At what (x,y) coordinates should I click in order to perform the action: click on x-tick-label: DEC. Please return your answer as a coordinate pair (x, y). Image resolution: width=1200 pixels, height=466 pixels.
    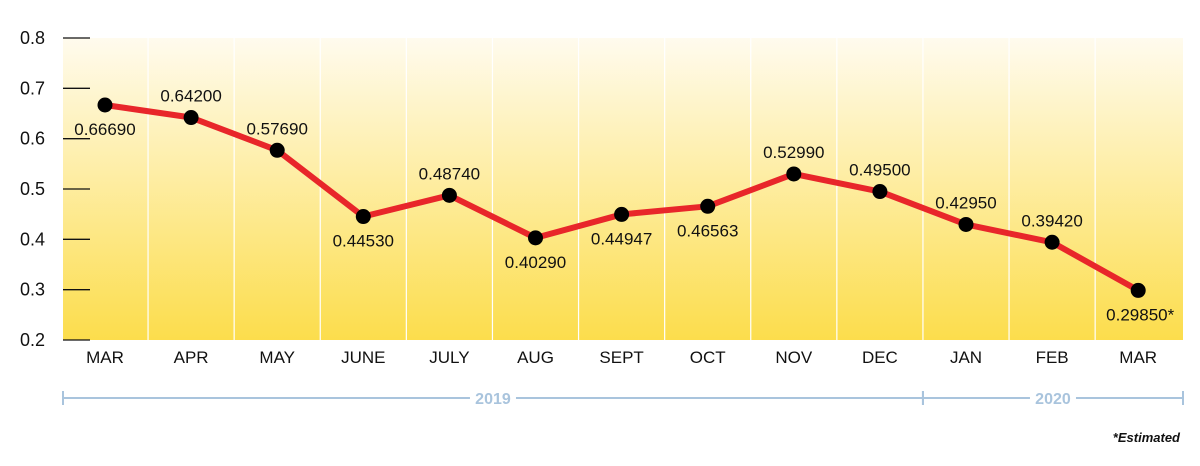
    Looking at the image, I should click on (880, 357).